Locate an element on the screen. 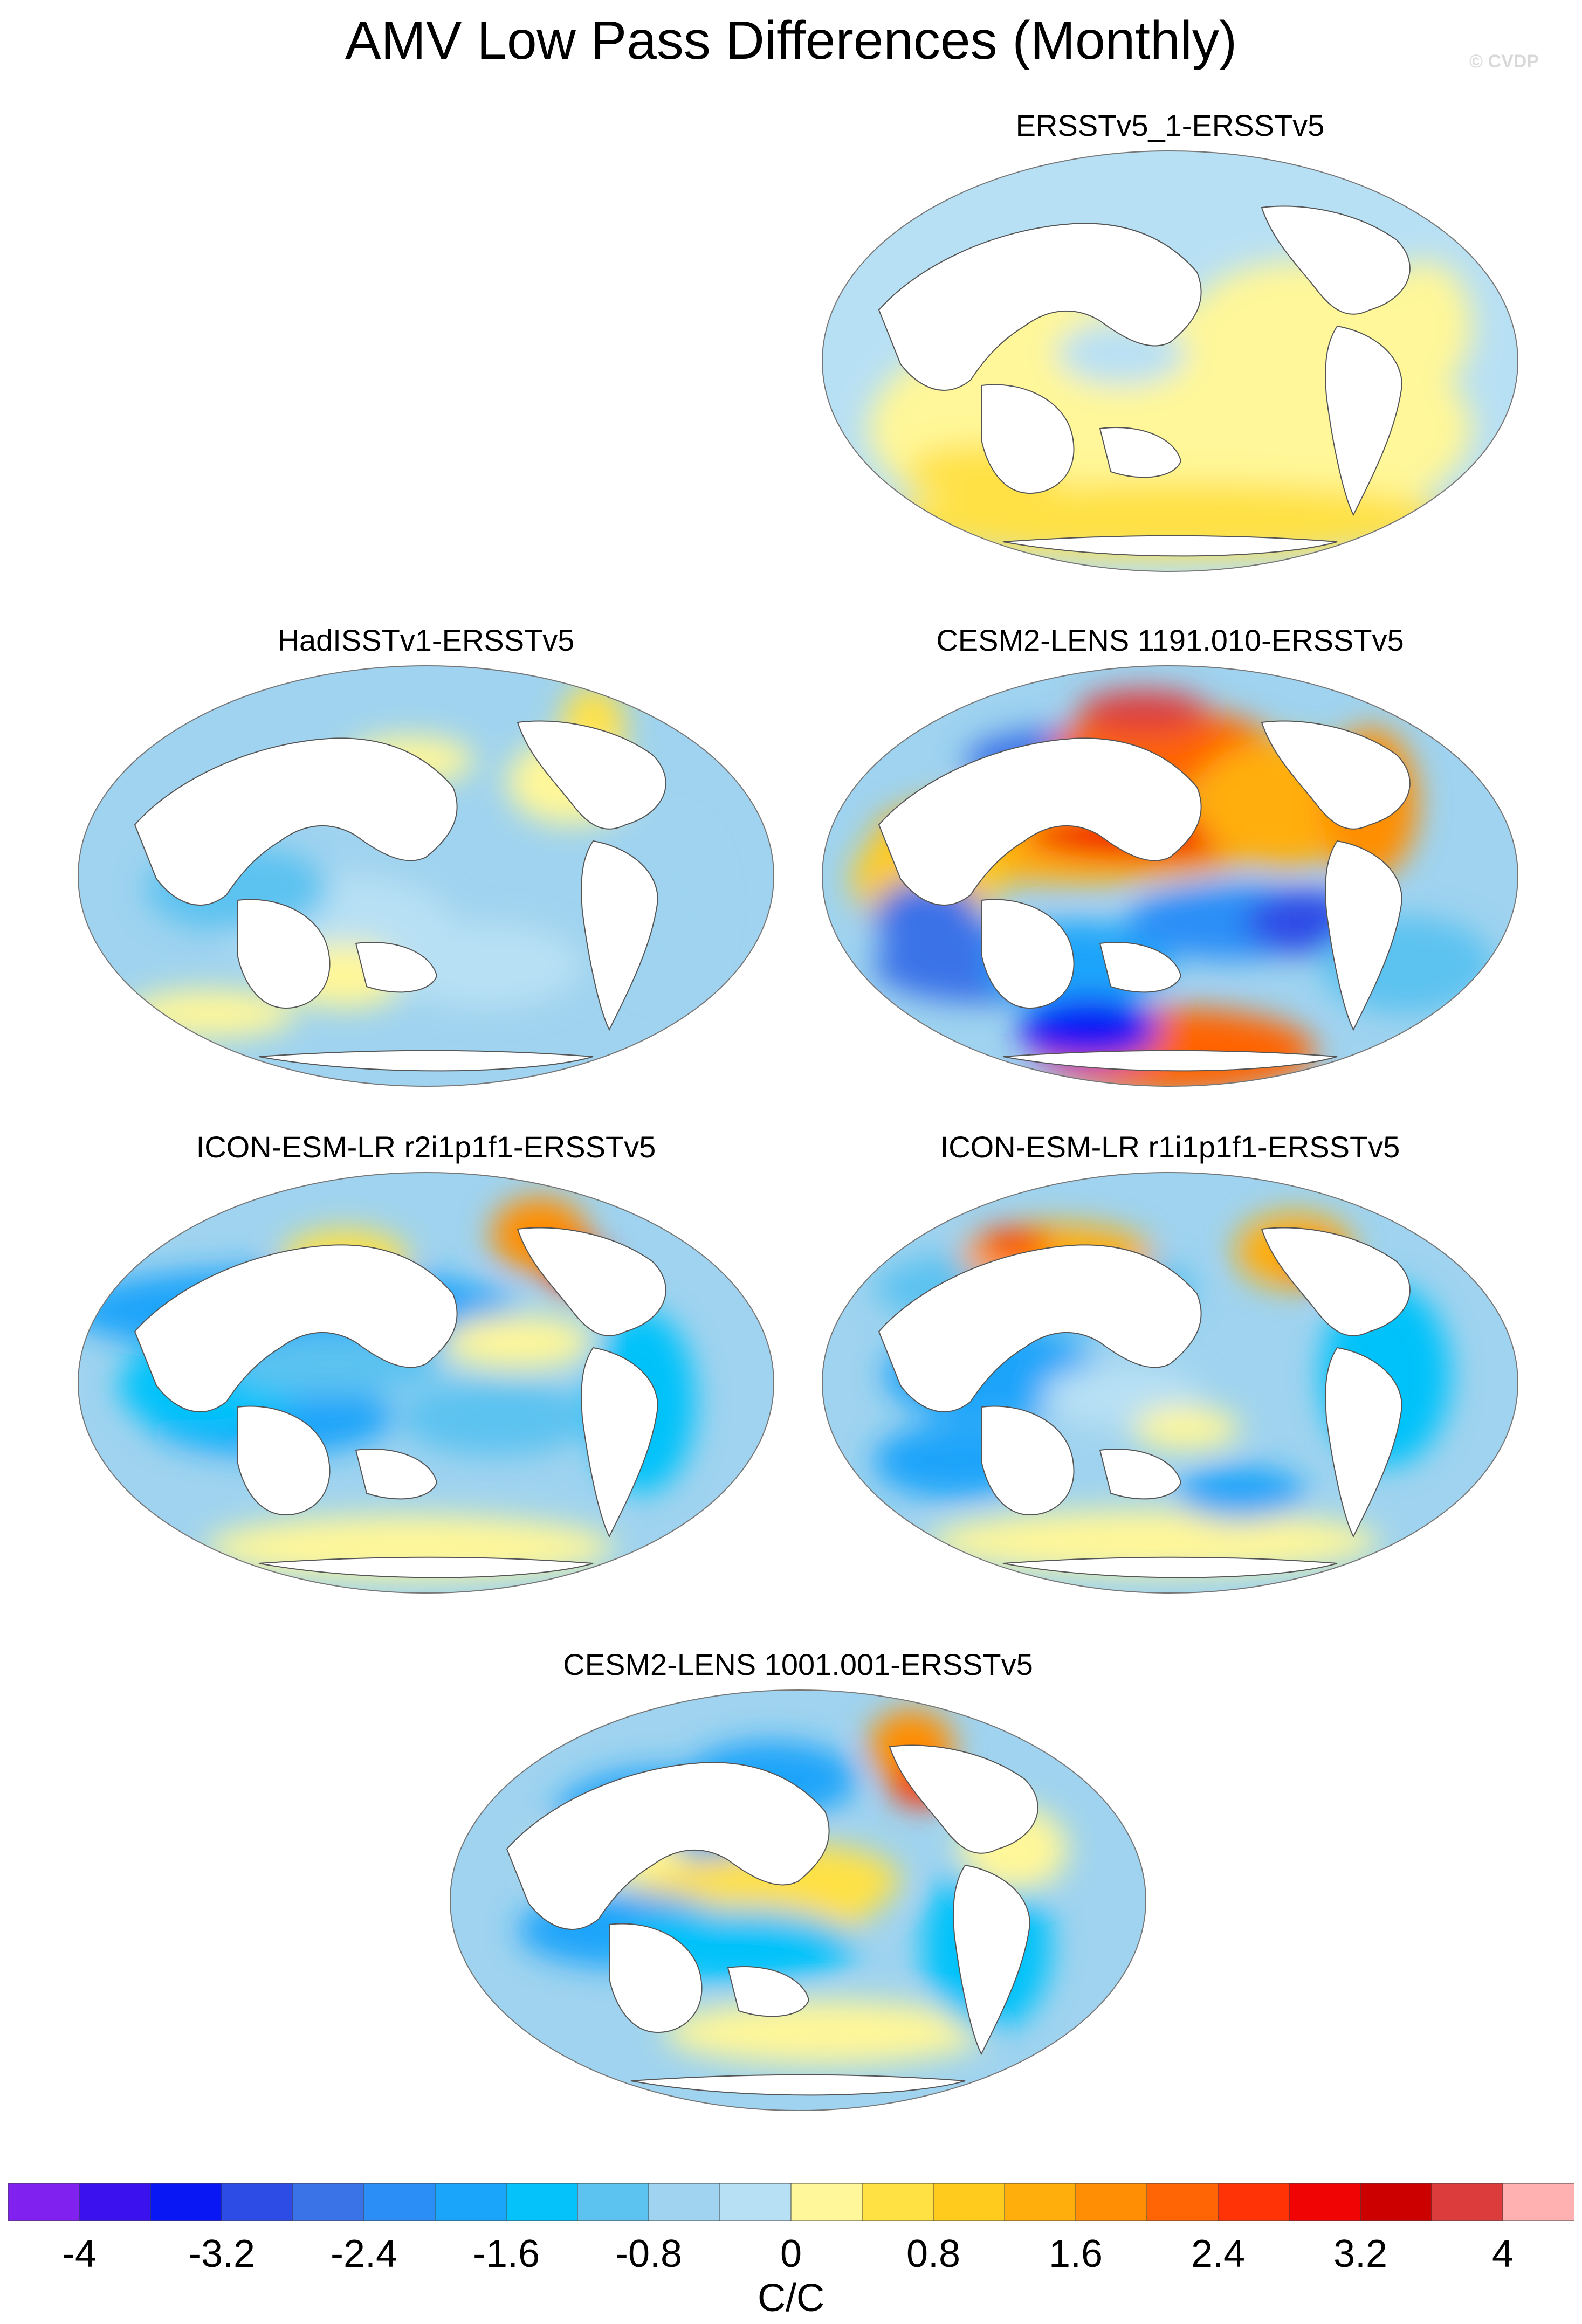 The width and height of the screenshot is (1582, 2324). map-panel-cesm2-1191: CESM2-LENS 1191.010-ERSSTv5 is located at coordinates (1170, 865).